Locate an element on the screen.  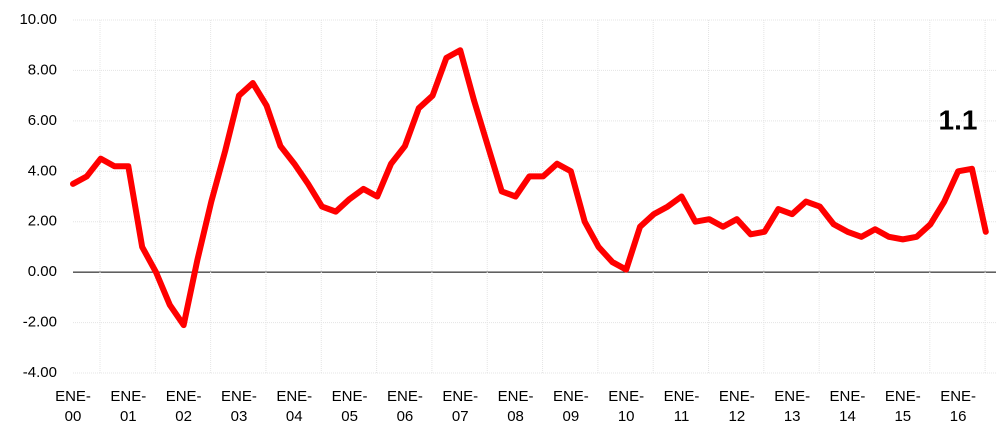
x-tick-line: 13 is located at coordinates (792, 416).